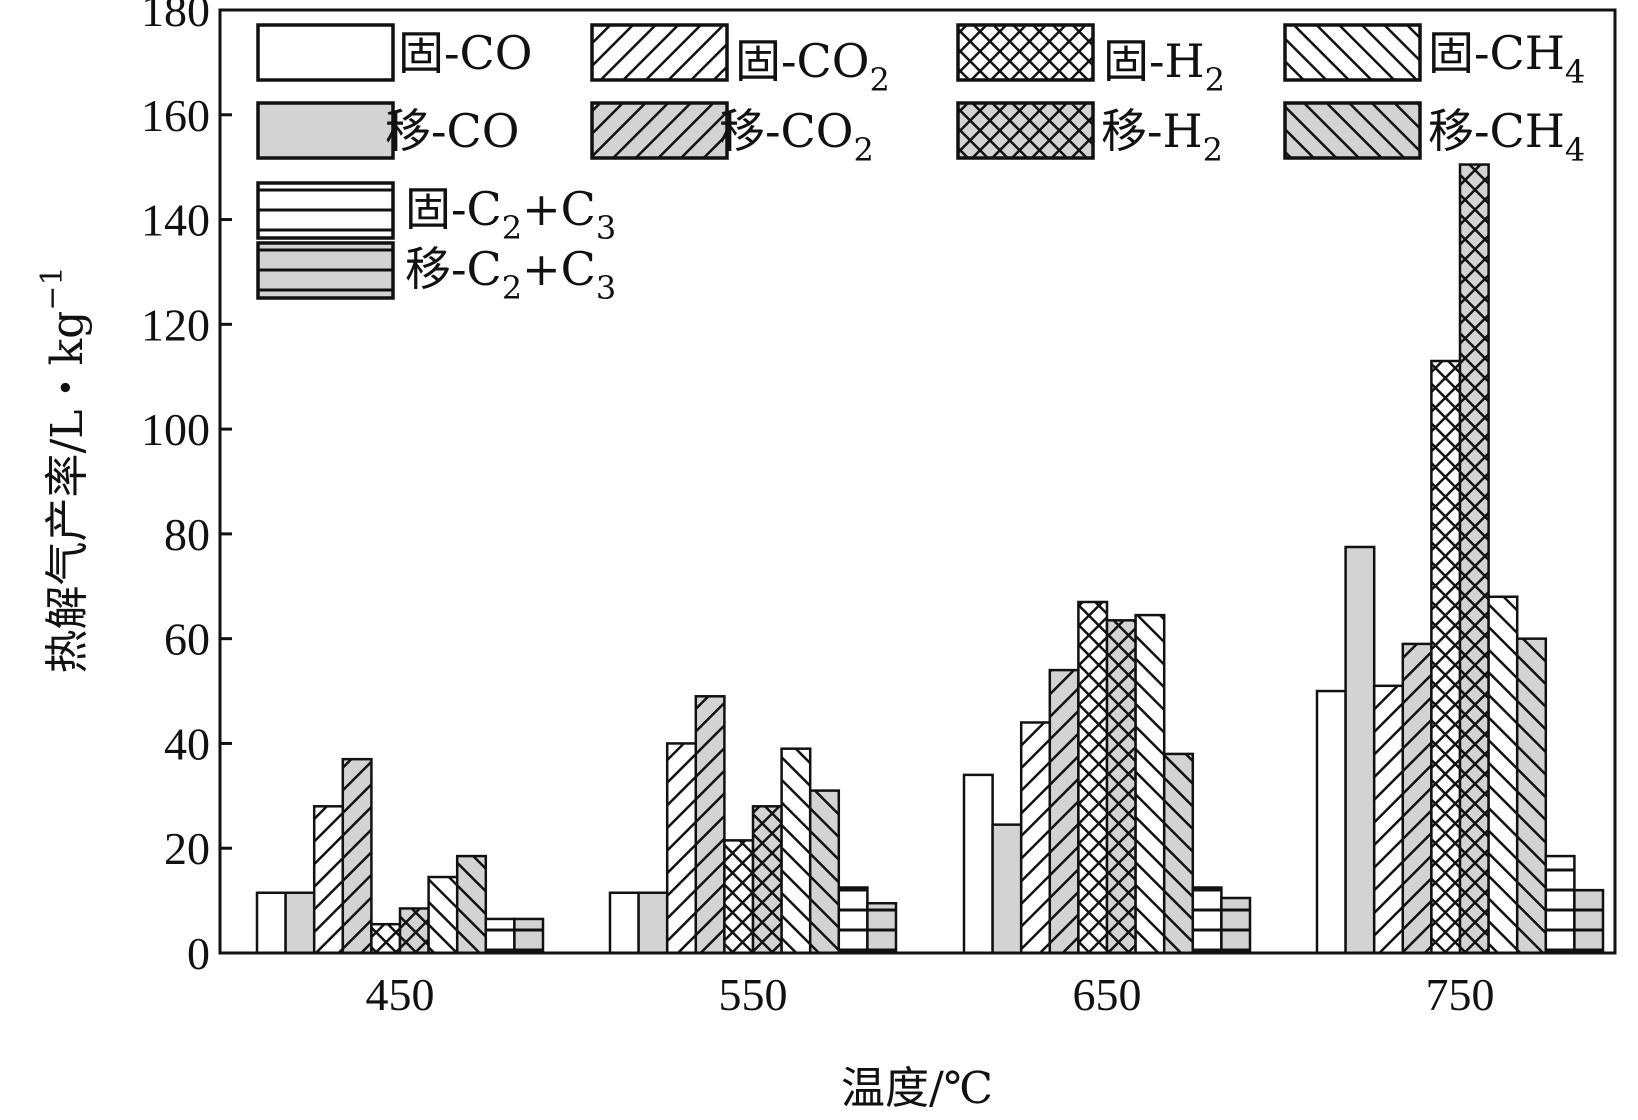  I want to click on legend-swatch-移-CO2, so click(659, 130).